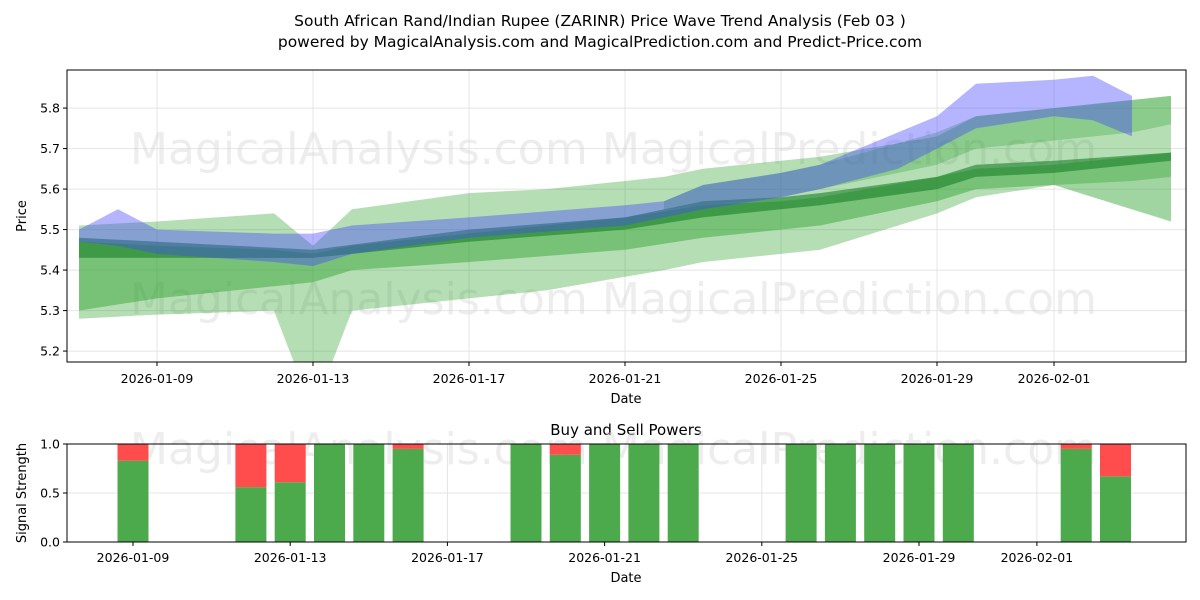 The width and height of the screenshot is (1200, 600). Describe the element at coordinates (624, 493) in the screenshot. I see `signal-bars` at that location.